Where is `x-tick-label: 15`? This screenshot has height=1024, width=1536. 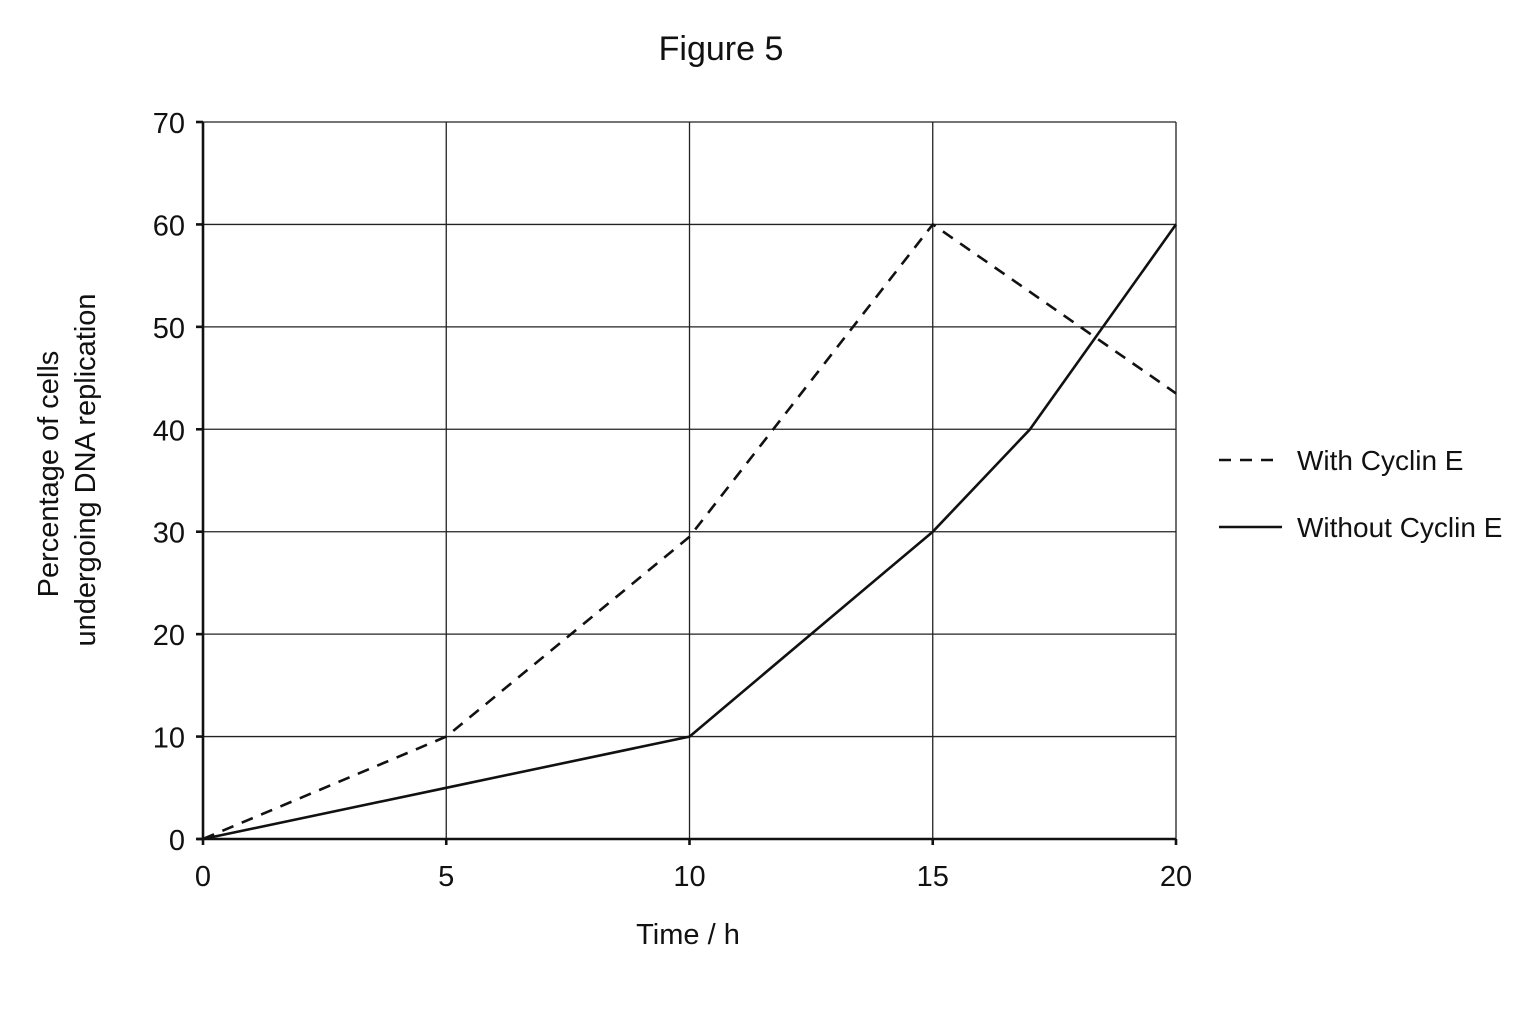 x-tick-label: 15 is located at coordinates (933, 877).